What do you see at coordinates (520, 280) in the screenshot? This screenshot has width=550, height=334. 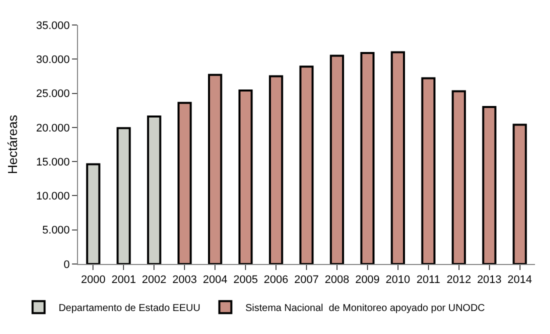 I see `x-tick-label: 2014` at bounding box center [520, 280].